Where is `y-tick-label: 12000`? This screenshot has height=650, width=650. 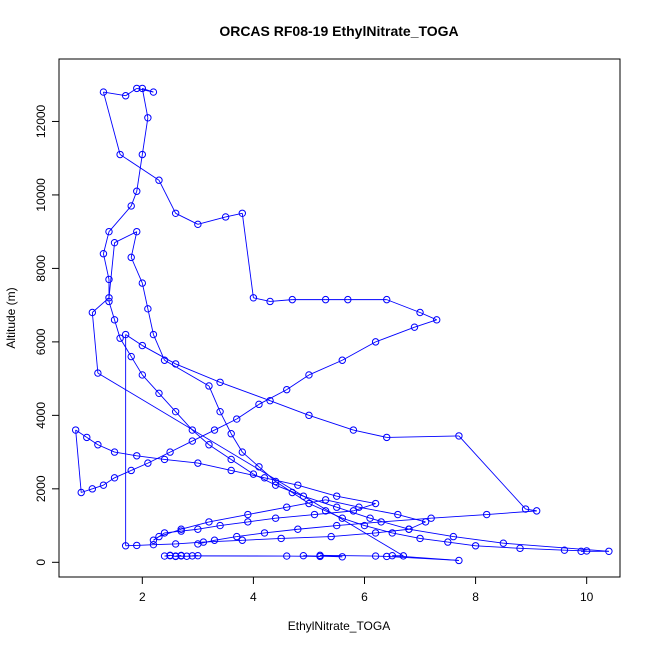
y-tick-label: 12000 is located at coordinates (41, 121).